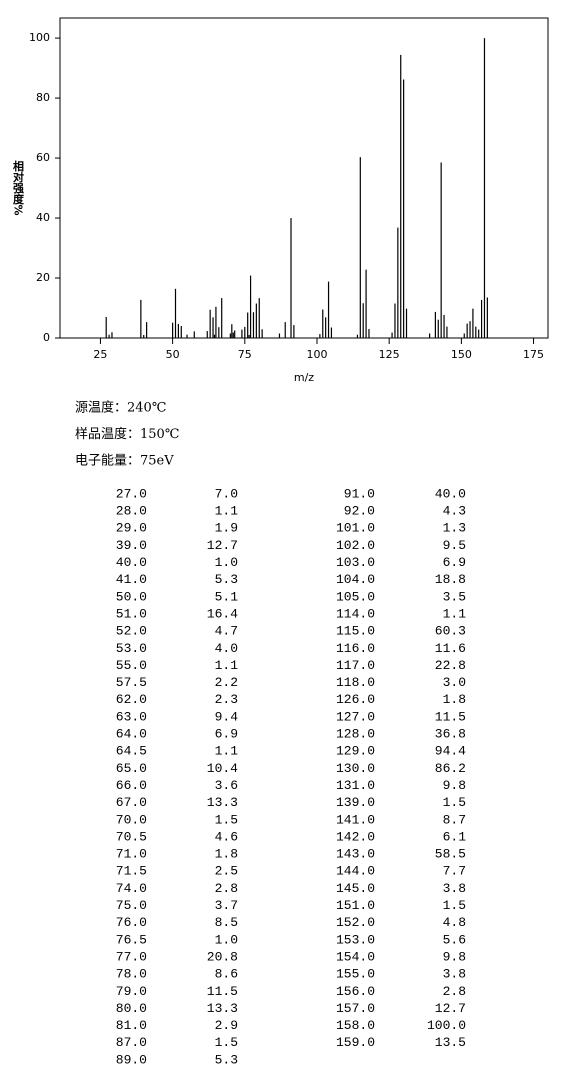 The image size is (570, 1079). I want to click on mz-cell: 71.0, so click(131, 854).